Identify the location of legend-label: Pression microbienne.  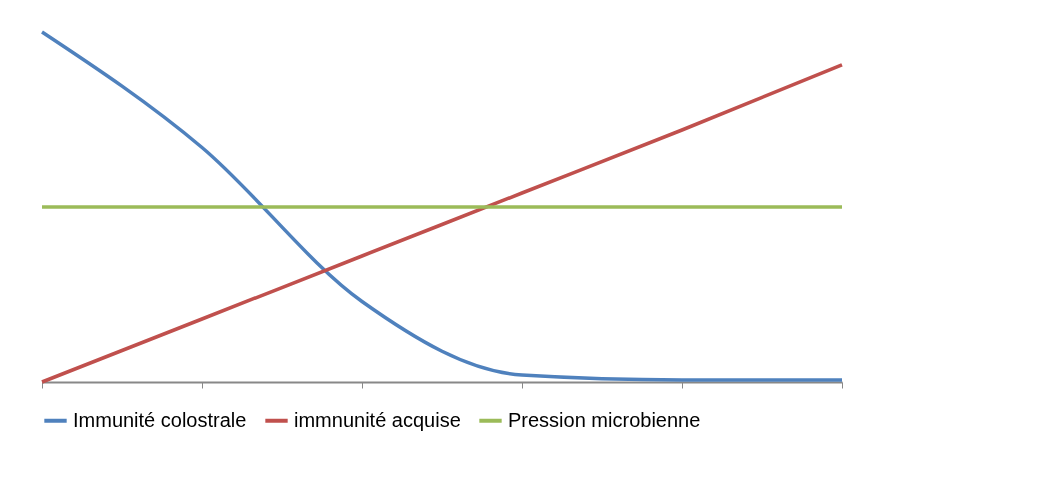
(604, 419).